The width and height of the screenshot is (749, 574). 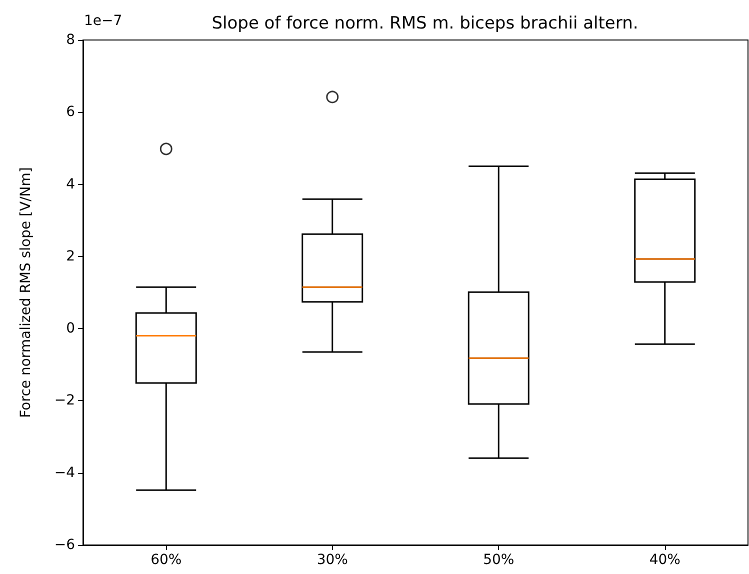 I want to click on x-tick-label: 30%, so click(x=332, y=560).